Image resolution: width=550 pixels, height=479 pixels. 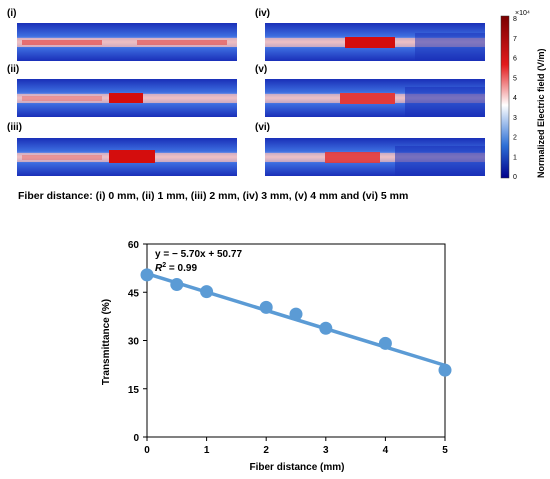 What do you see at coordinates (159, 268) in the screenshot?
I see `r-squared-symbol: R` at bounding box center [159, 268].